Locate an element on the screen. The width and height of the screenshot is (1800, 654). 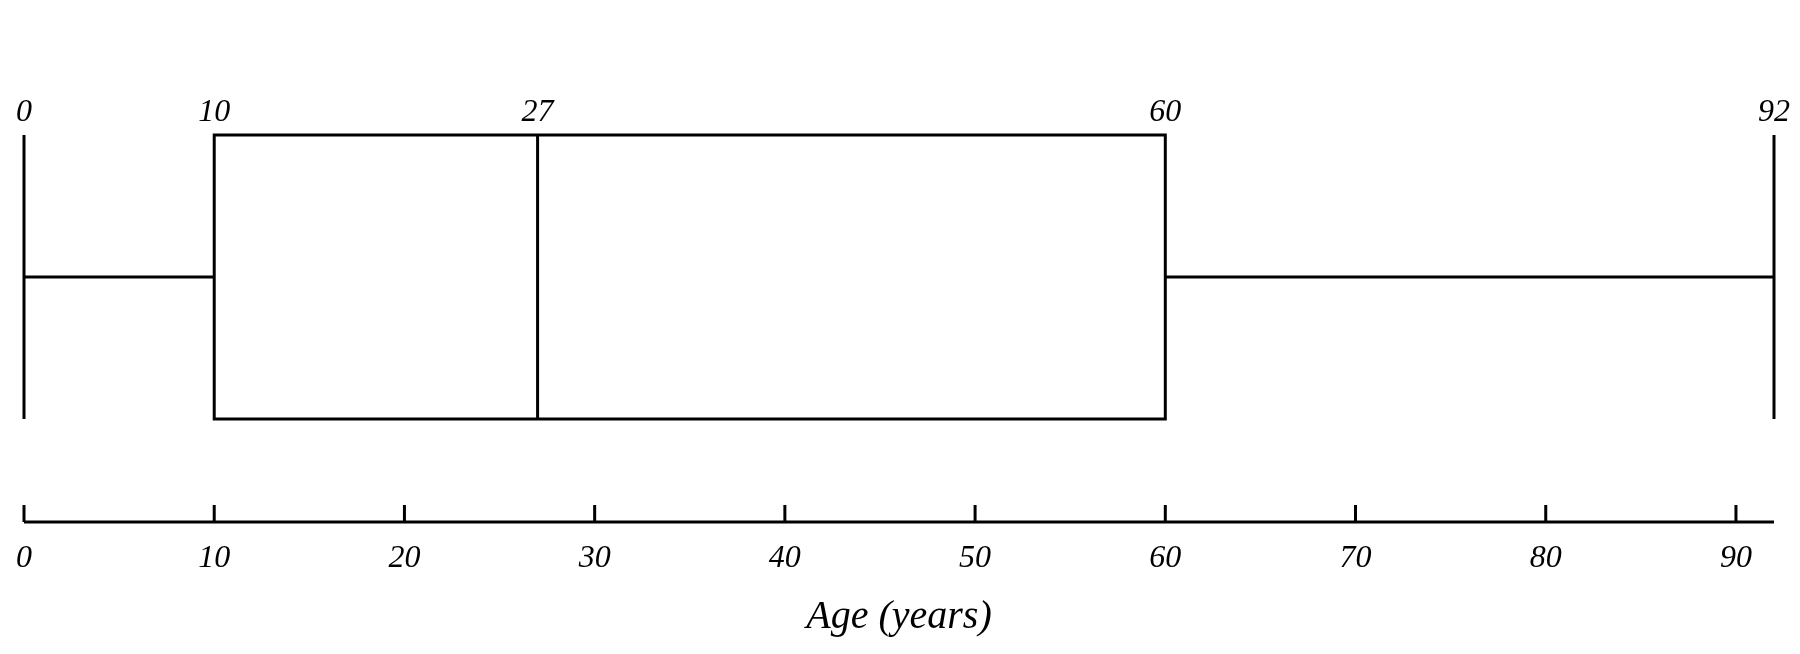
x-tick-label: 60 is located at coordinates (1165, 556).